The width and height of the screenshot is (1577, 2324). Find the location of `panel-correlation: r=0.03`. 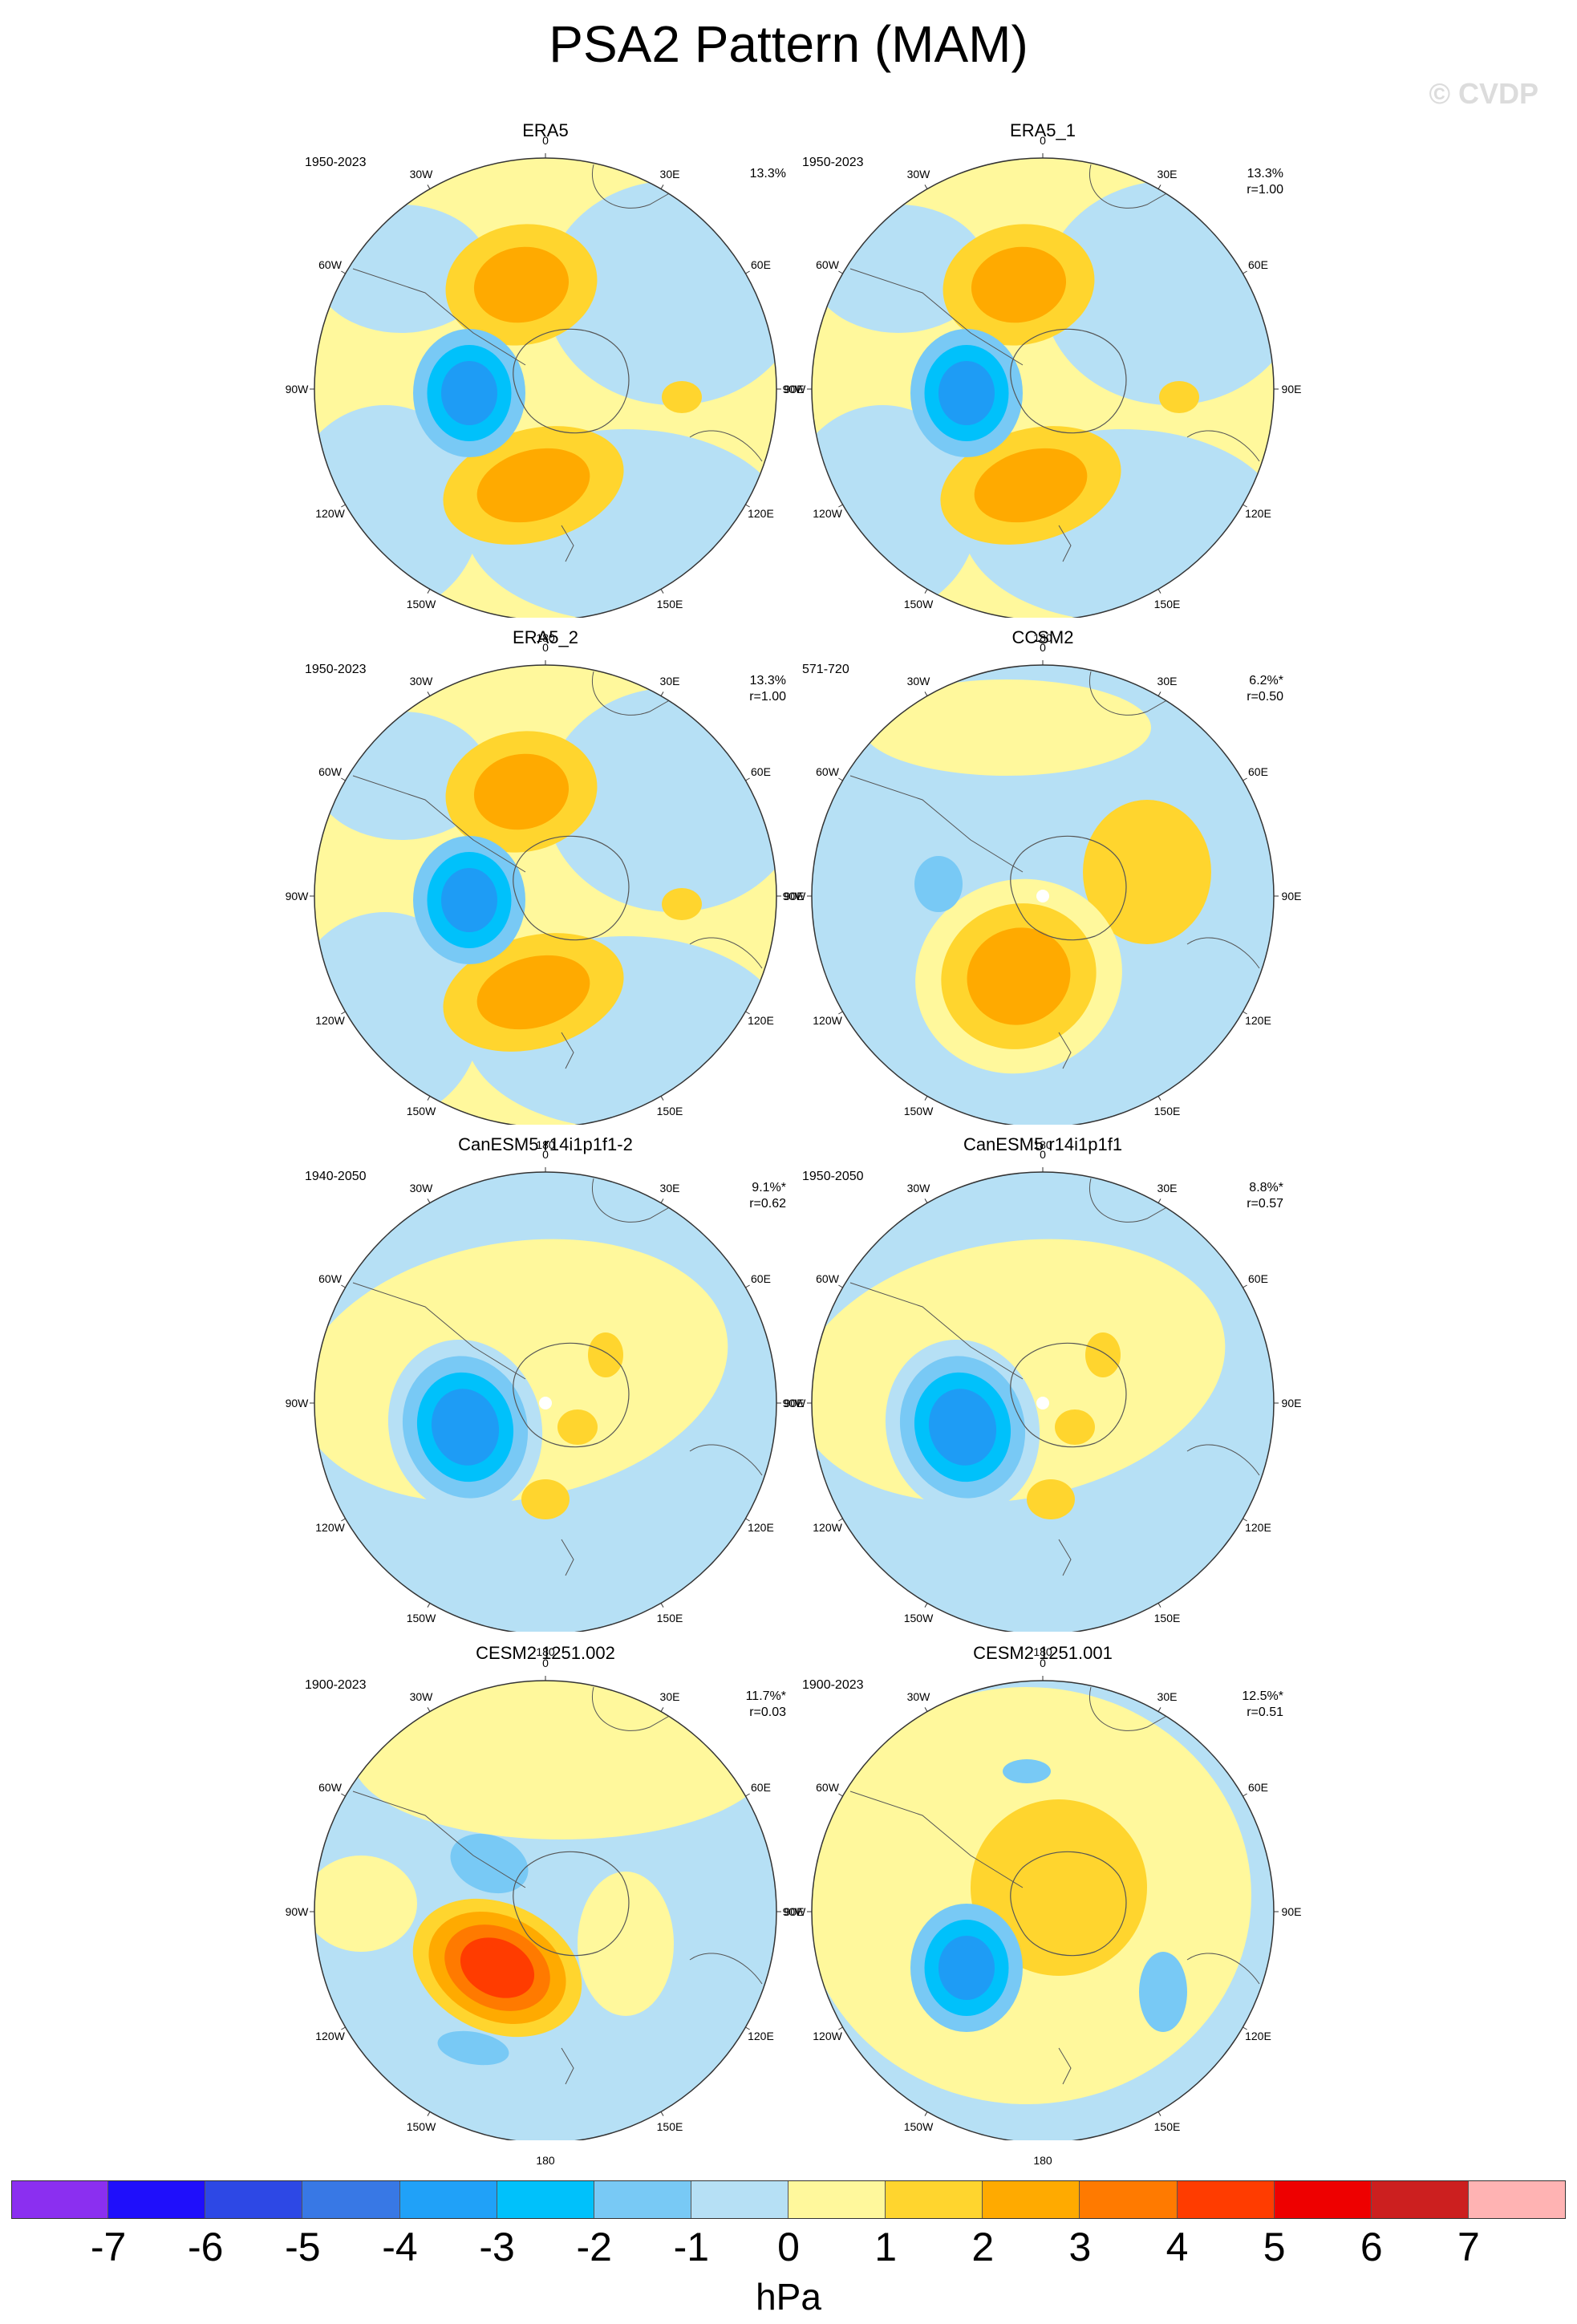

panel-correlation: r=0.03 is located at coordinates (767, 1712).